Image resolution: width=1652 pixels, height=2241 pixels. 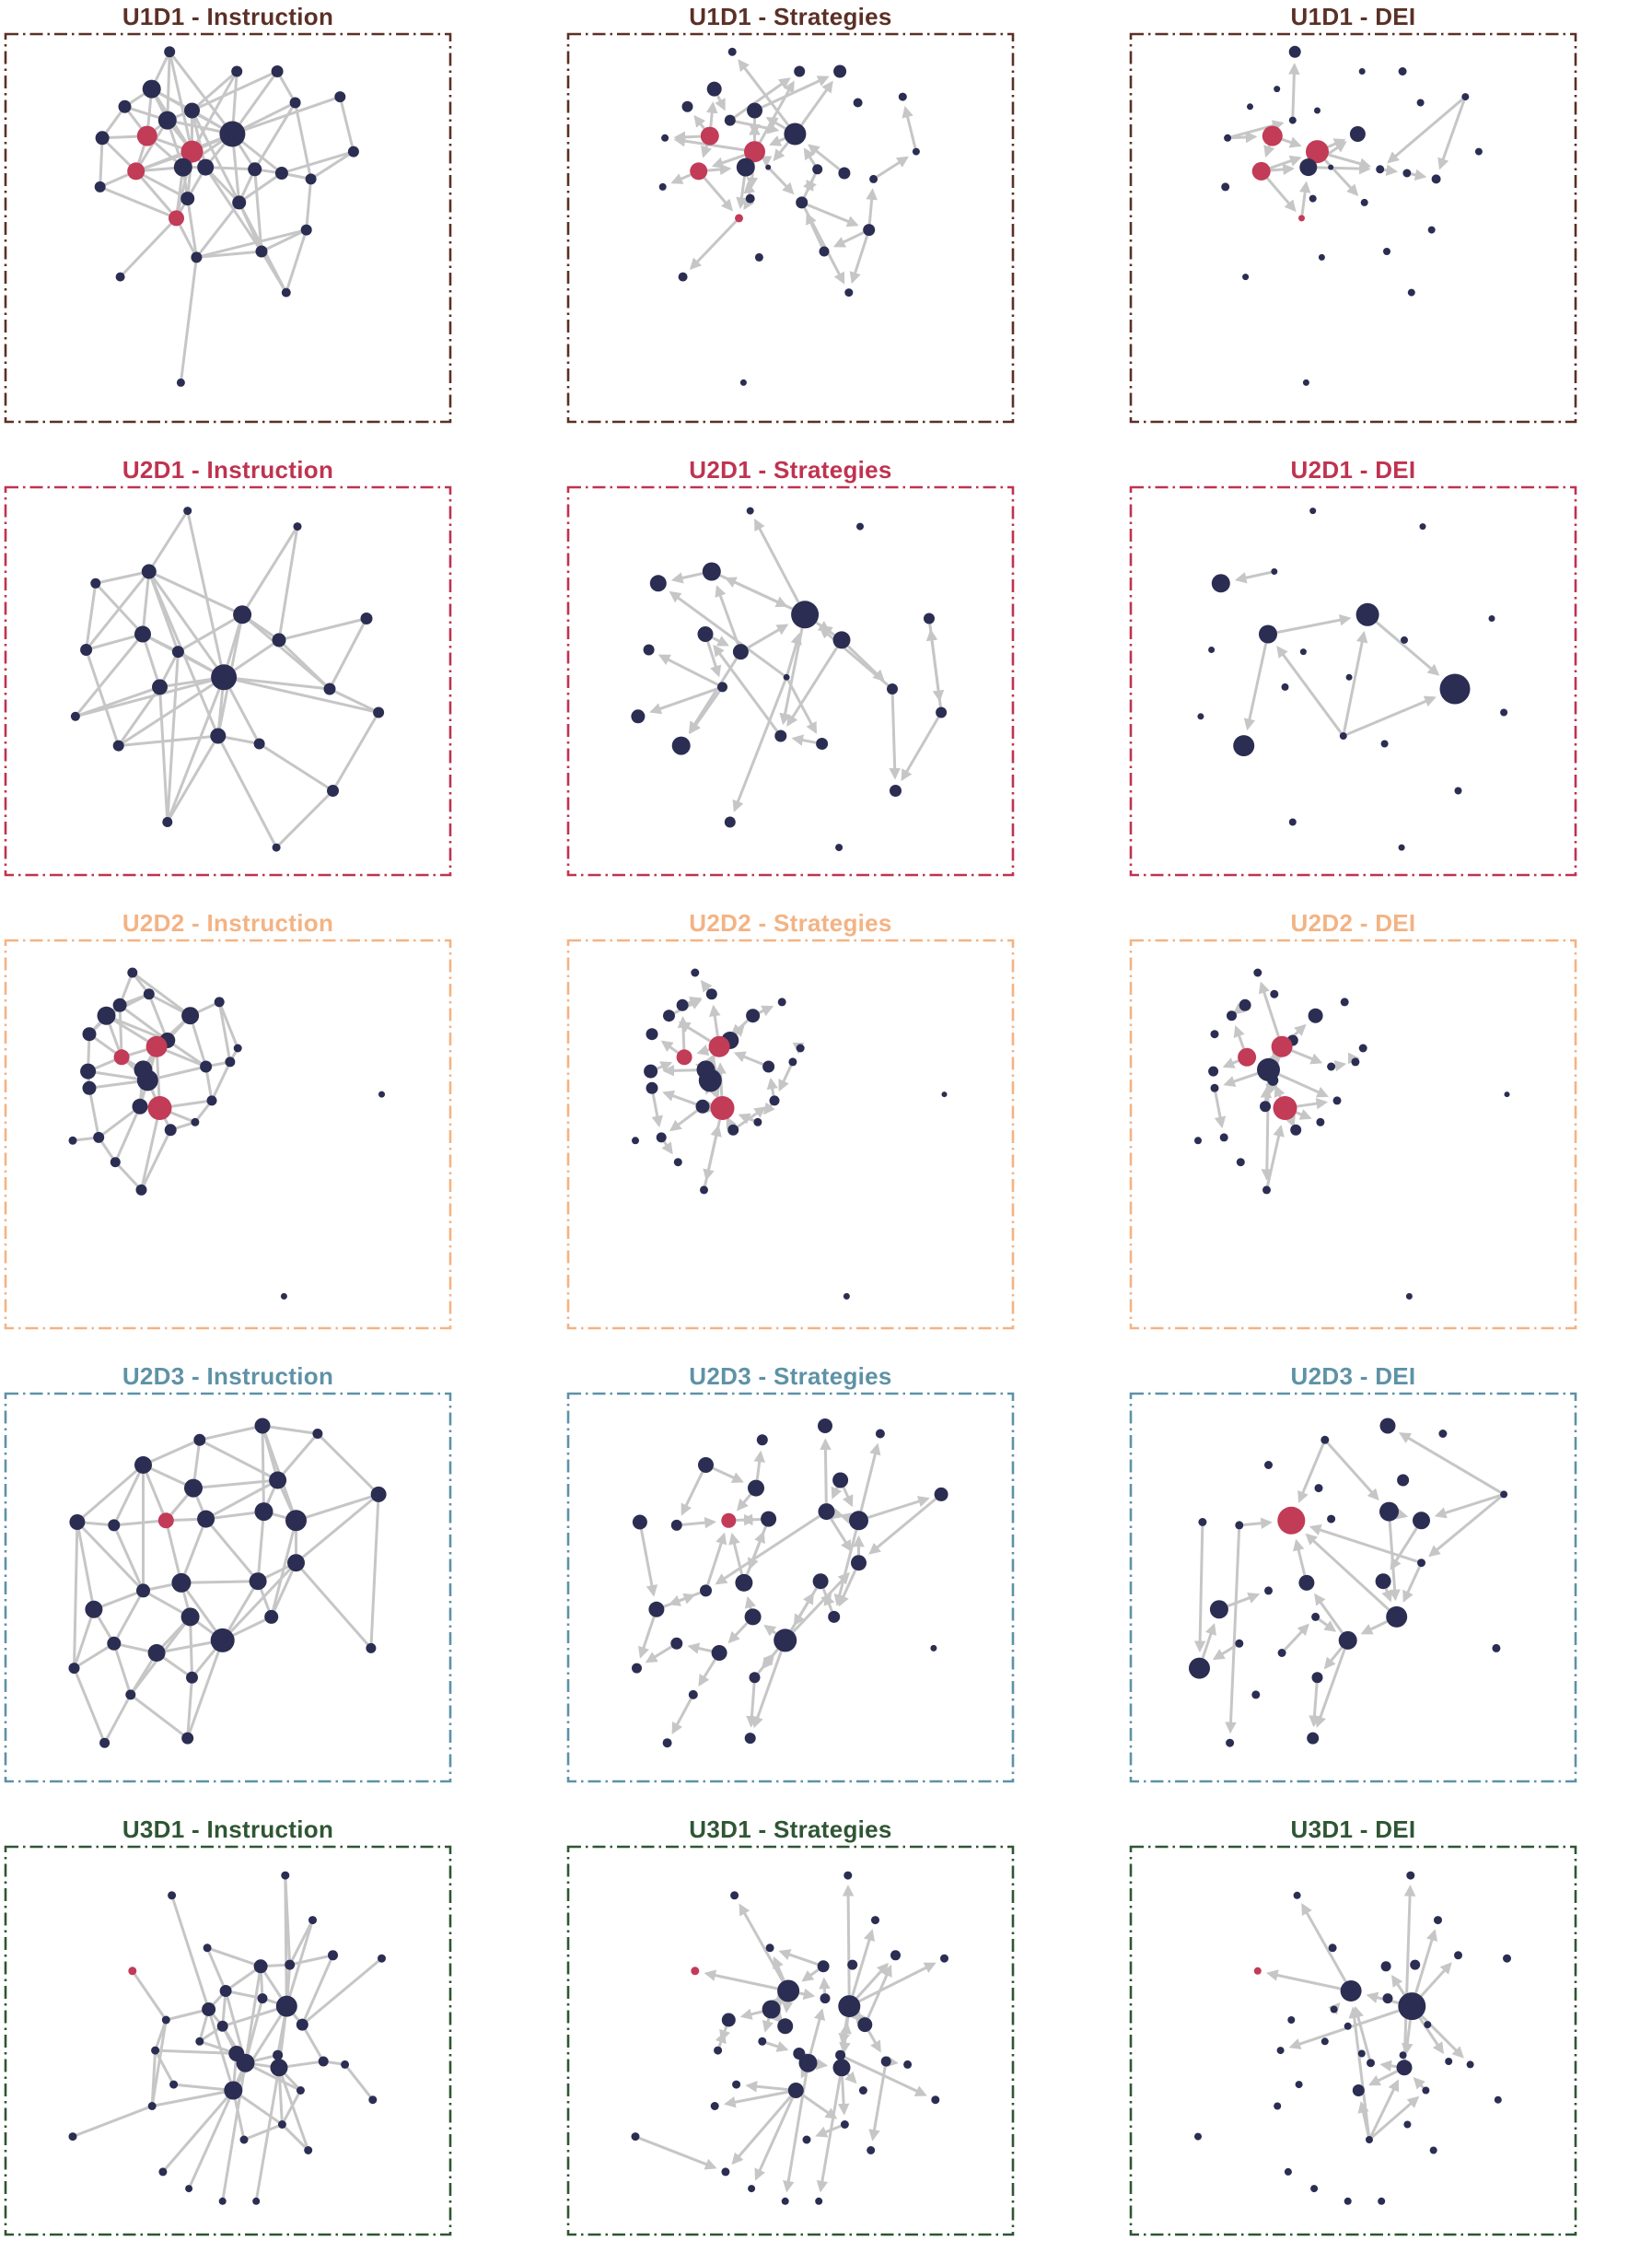 What do you see at coordinates (228, 470) in the screenshot?
I see `panel-title: U2D1 - Instruction` at bounding box center [228, 470].